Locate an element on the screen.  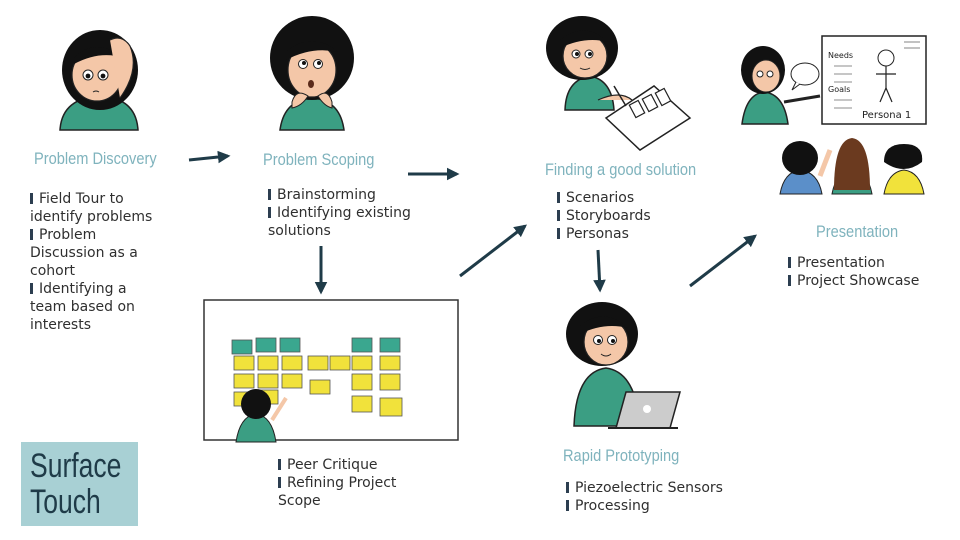
persona-goals-label: Goals is located at coordinates (839, 89).